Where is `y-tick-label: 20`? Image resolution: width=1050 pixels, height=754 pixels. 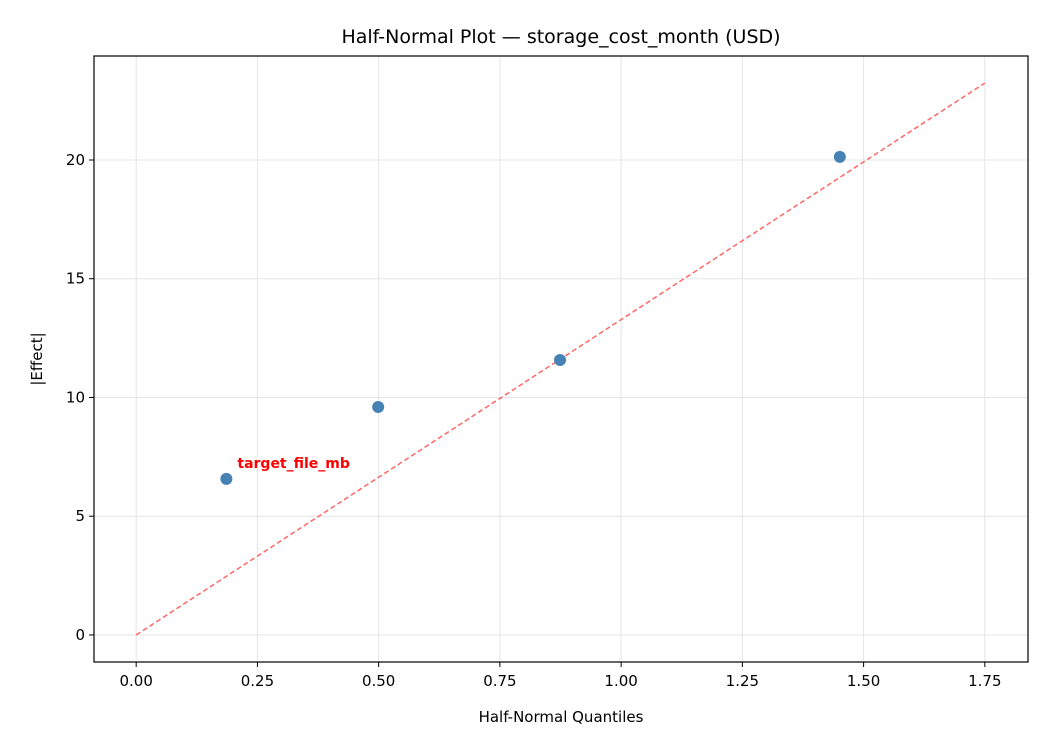
y-tick-label: 20 is located at coordinates (75, 160).